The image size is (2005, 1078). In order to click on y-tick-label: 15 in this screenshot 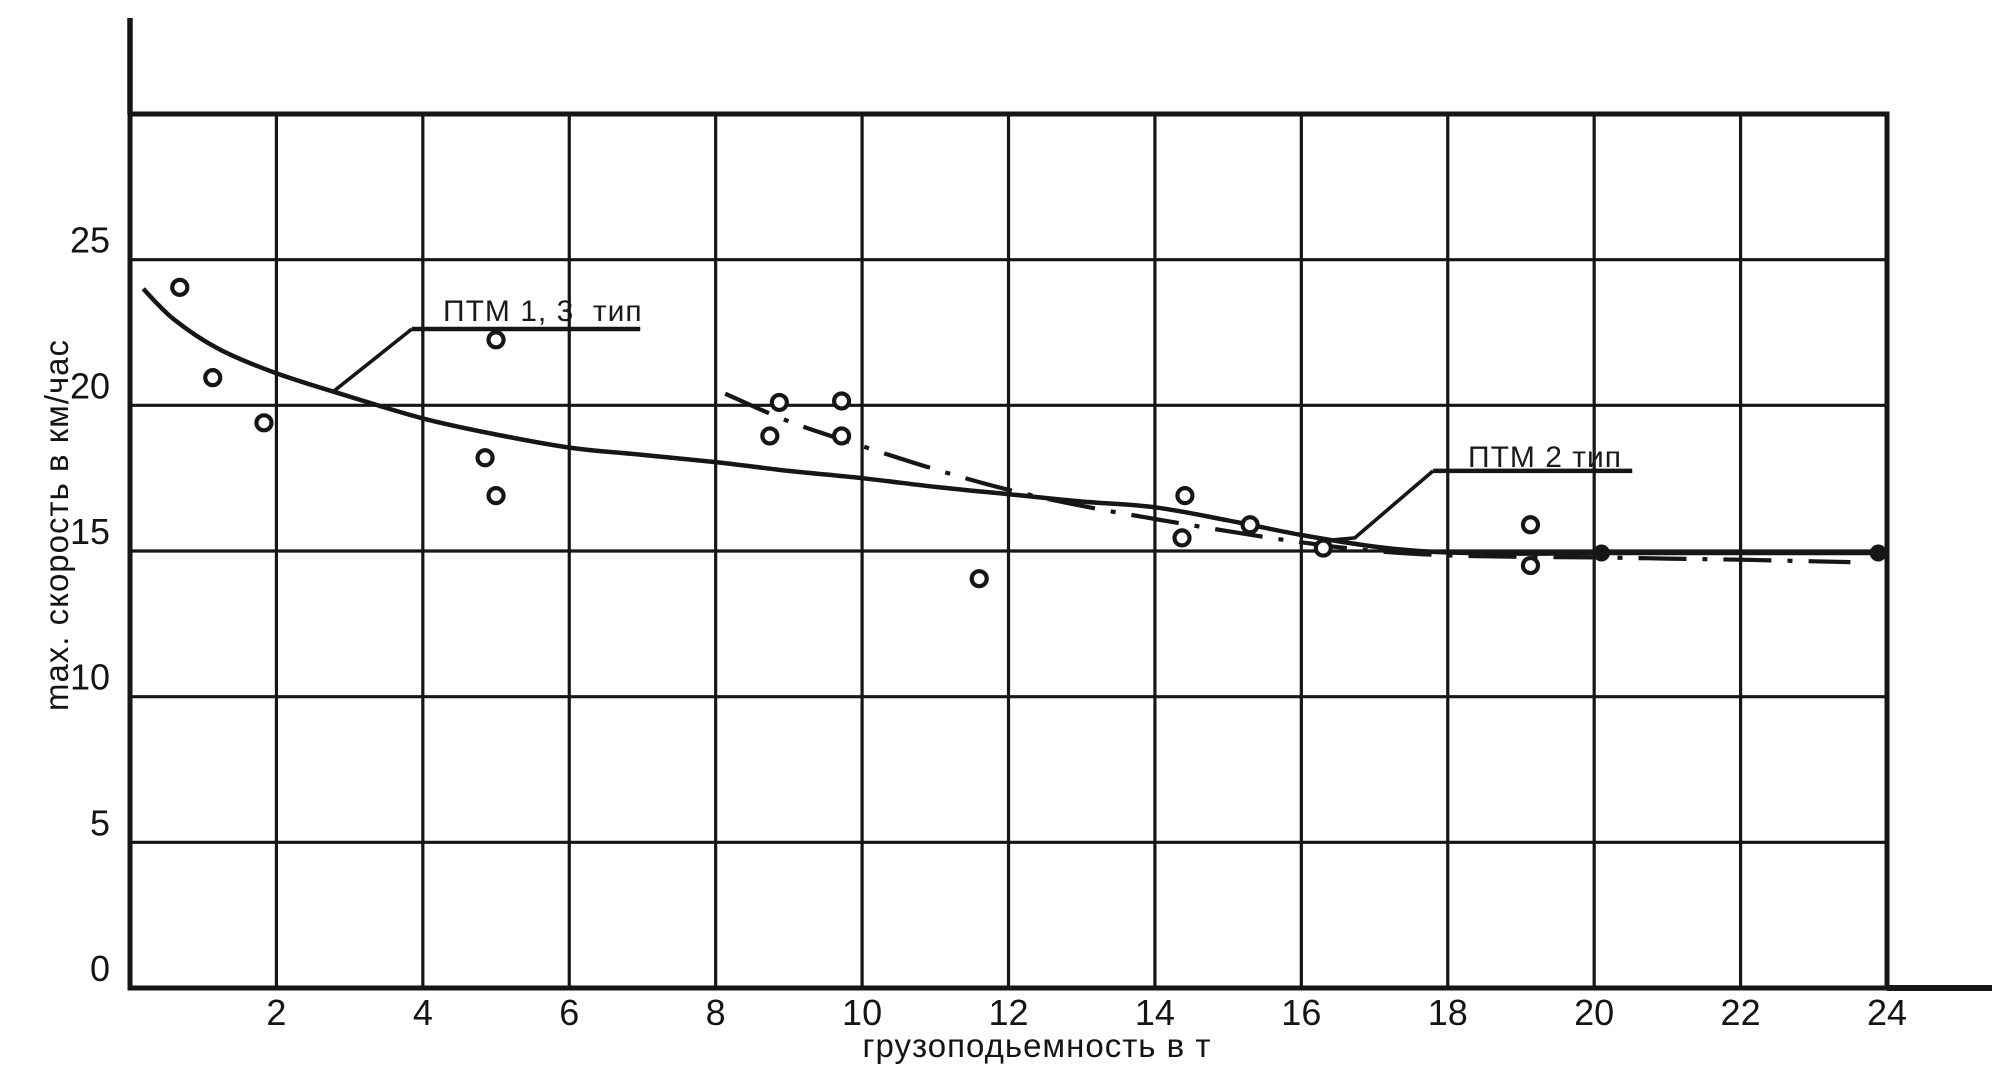, I will do `click(90, 531)`.